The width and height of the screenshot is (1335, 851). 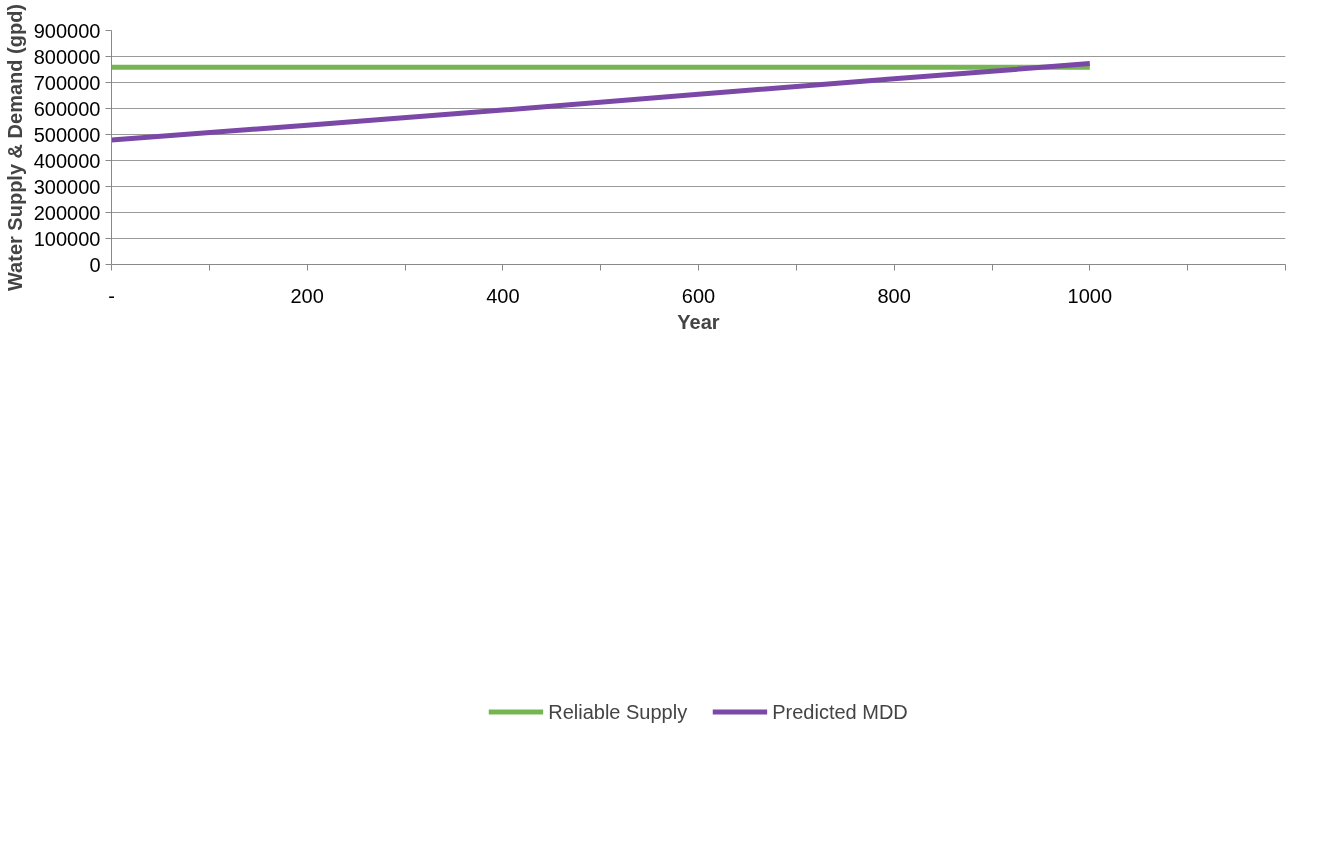 What do you see at coordinates (618, 712) in the screenshot?
I see `legend-label: Reliable Supply` at bounding box center [618, 712].